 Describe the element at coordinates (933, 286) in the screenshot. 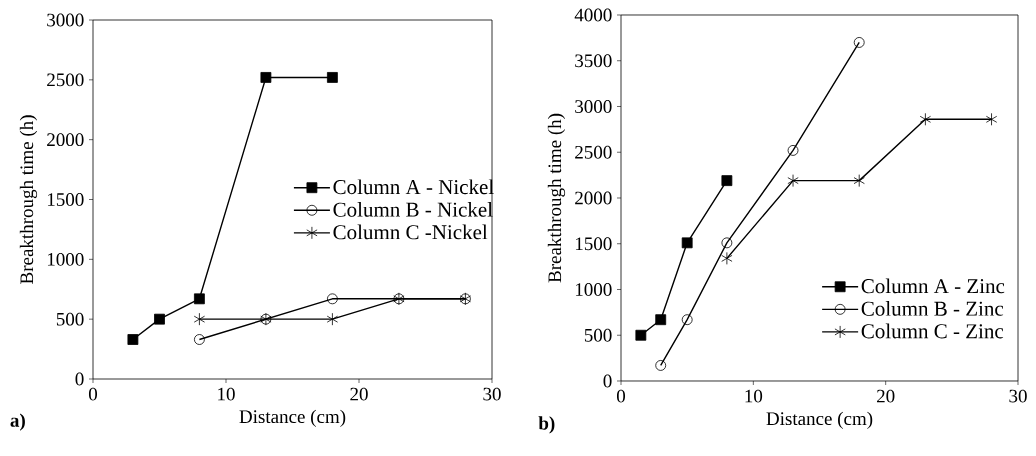

I see `legend-label: Column A - Zinc` at that location.